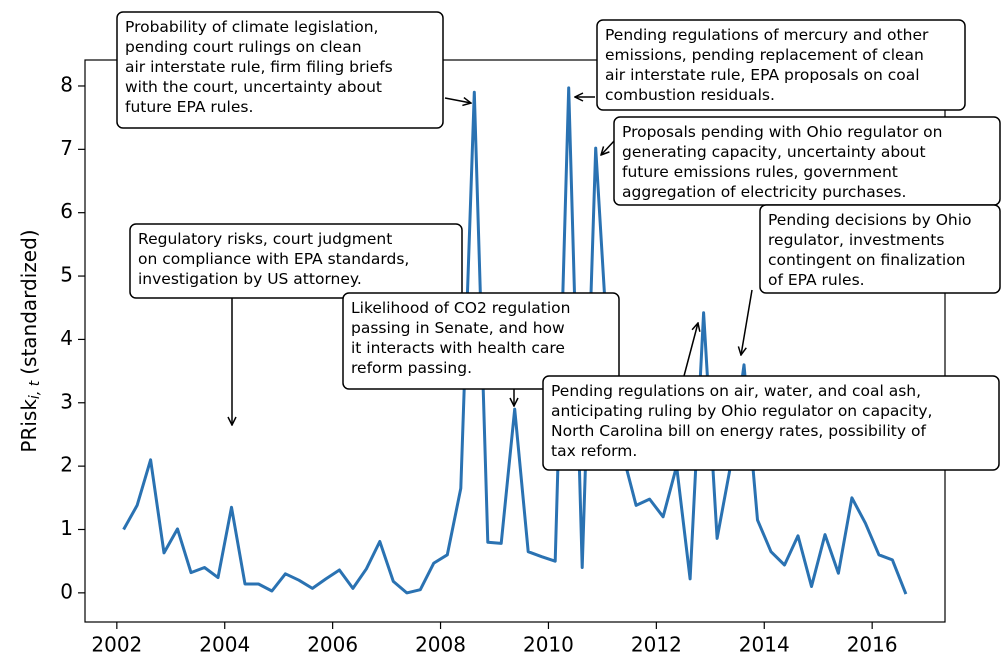 The width and height of the screenshot is (1005, 659). I want to click on annotation-text: future emissions rules, government, so click(760, 172).